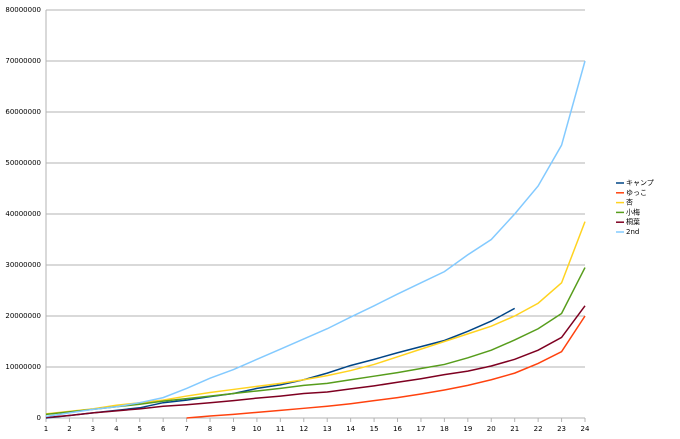 The image size is (680, 439). I want to click on legend-label: 桐葉, so click(633, 221).